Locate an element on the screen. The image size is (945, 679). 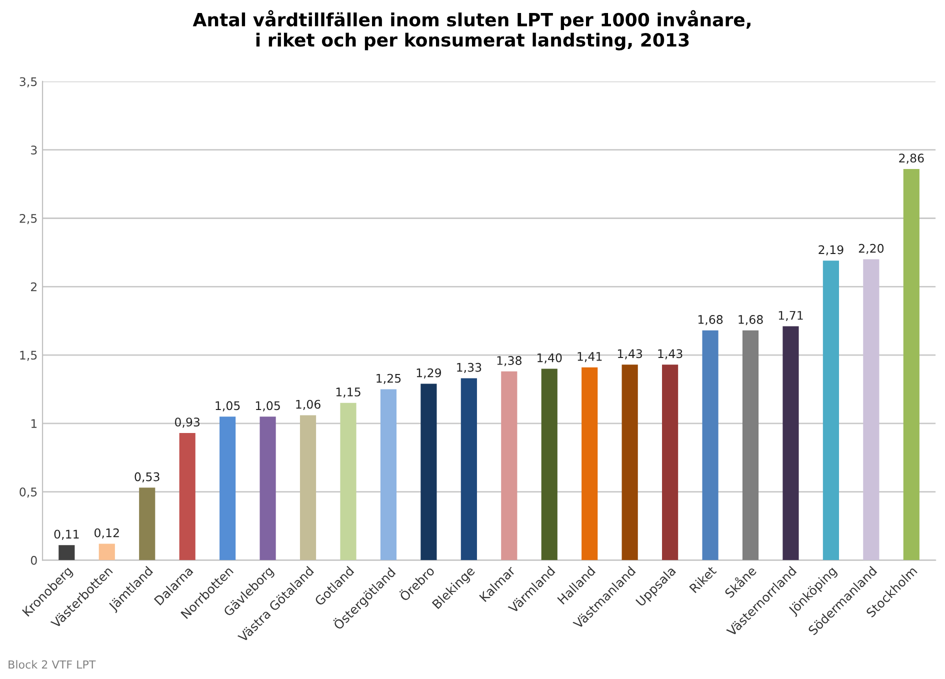
data-label: 1,33 is located at coordinates (469, 368).